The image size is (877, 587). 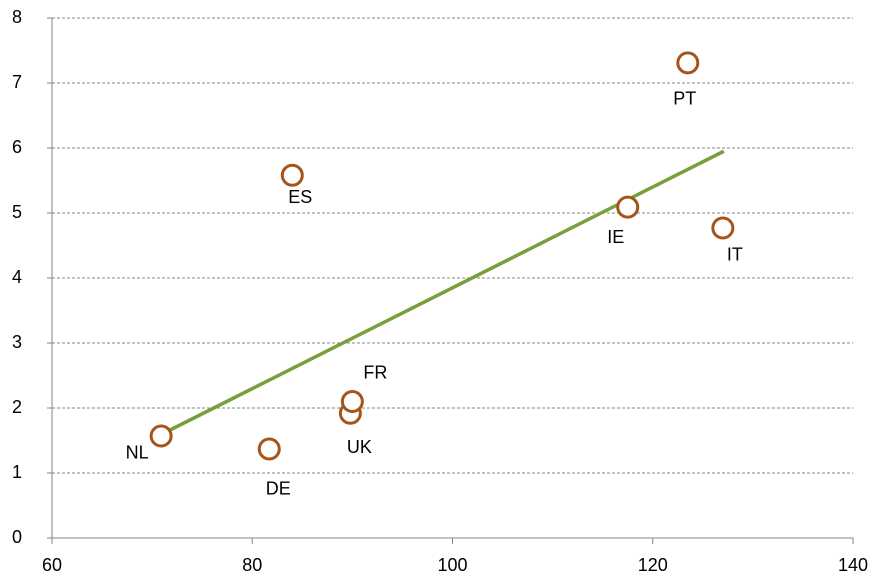 What do you see at coordinates (300, 197) in the screenshot?
I see `point-label: ES` at bounding box center [300, 197].